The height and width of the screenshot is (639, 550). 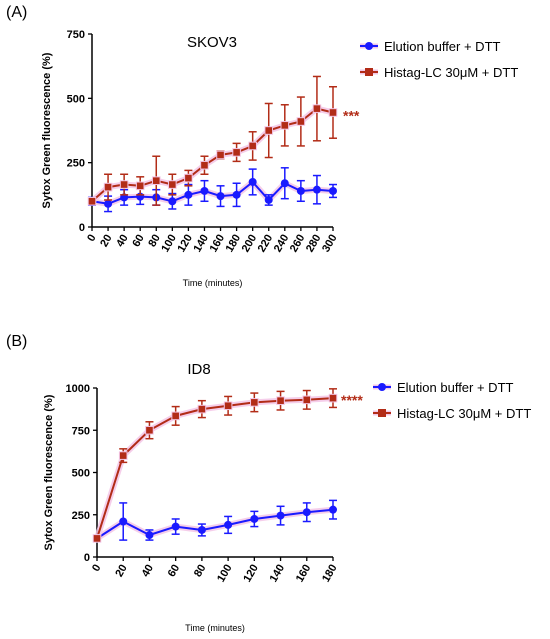 I want to click on y-tick-label: 1000, so click(x=78, y=389).